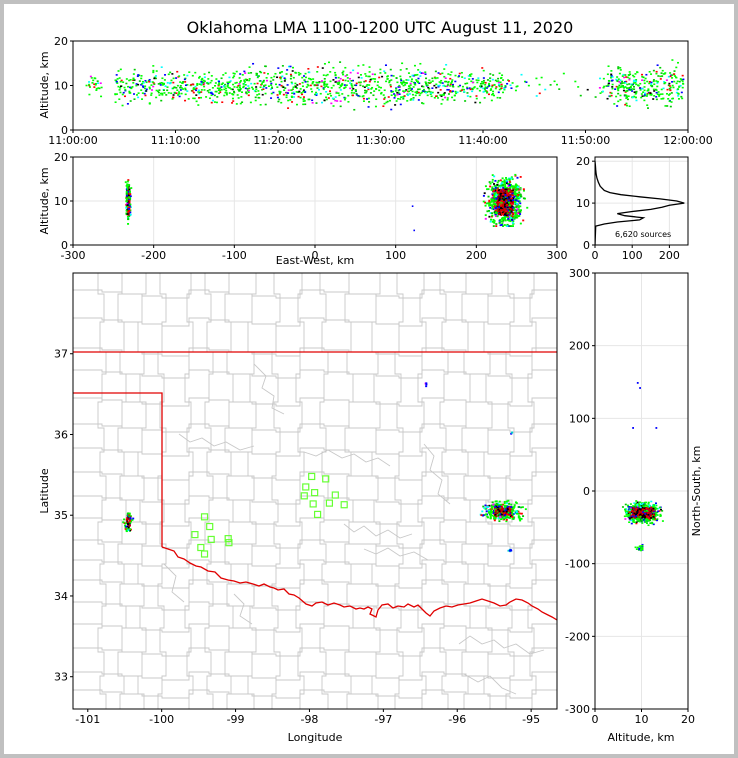  What do you see at coordinates (641, 201) in the screenshot?
I see `altitude-histogram-axes-frame` at bounding box center [641, 201].